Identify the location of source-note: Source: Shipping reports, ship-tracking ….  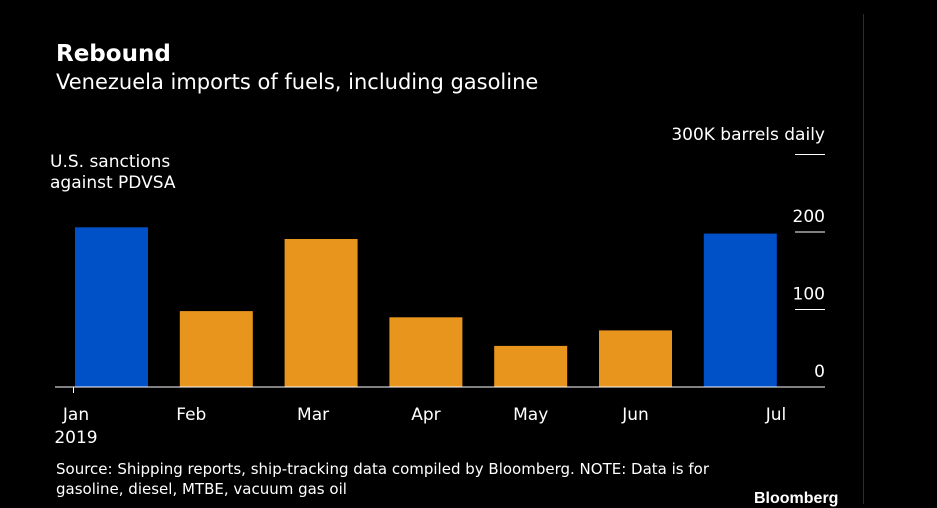
(382, 479).